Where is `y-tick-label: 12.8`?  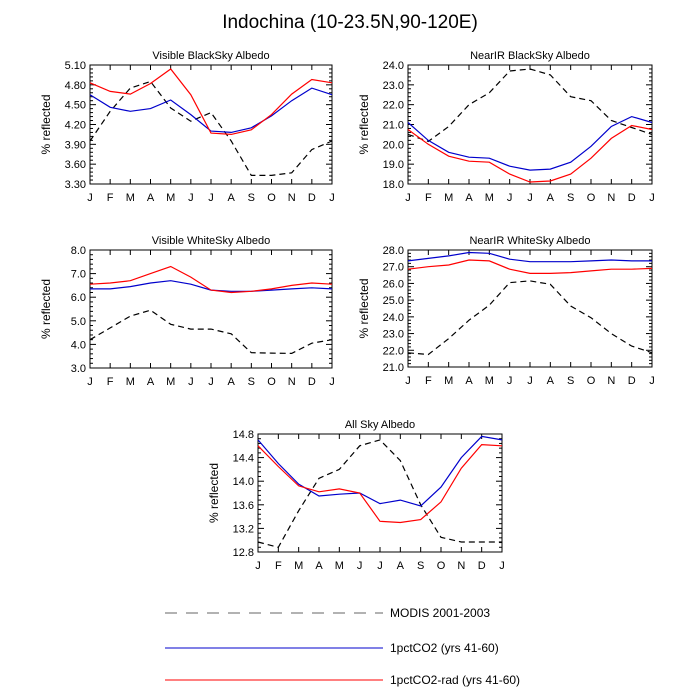
y-tick-label: 12.8 is located at coordinates (243, 553).